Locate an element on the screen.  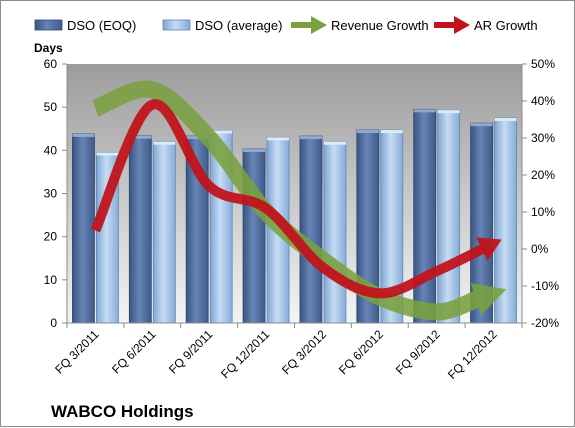
right-tick-label: 50% is located at coordinates (543, 64).